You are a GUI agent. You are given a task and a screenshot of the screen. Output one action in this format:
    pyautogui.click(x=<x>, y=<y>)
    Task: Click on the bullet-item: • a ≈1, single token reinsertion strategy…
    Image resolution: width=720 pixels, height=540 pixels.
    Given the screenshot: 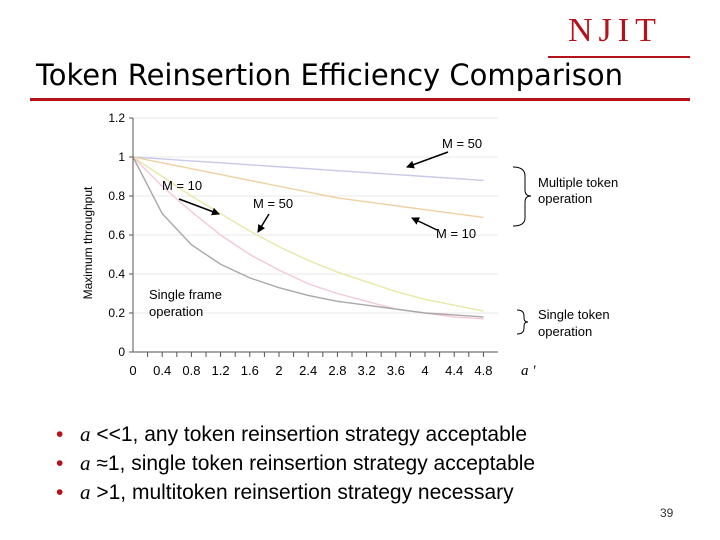 What is the action you would take?
    pyautogui.click(x=295, y=463)
    